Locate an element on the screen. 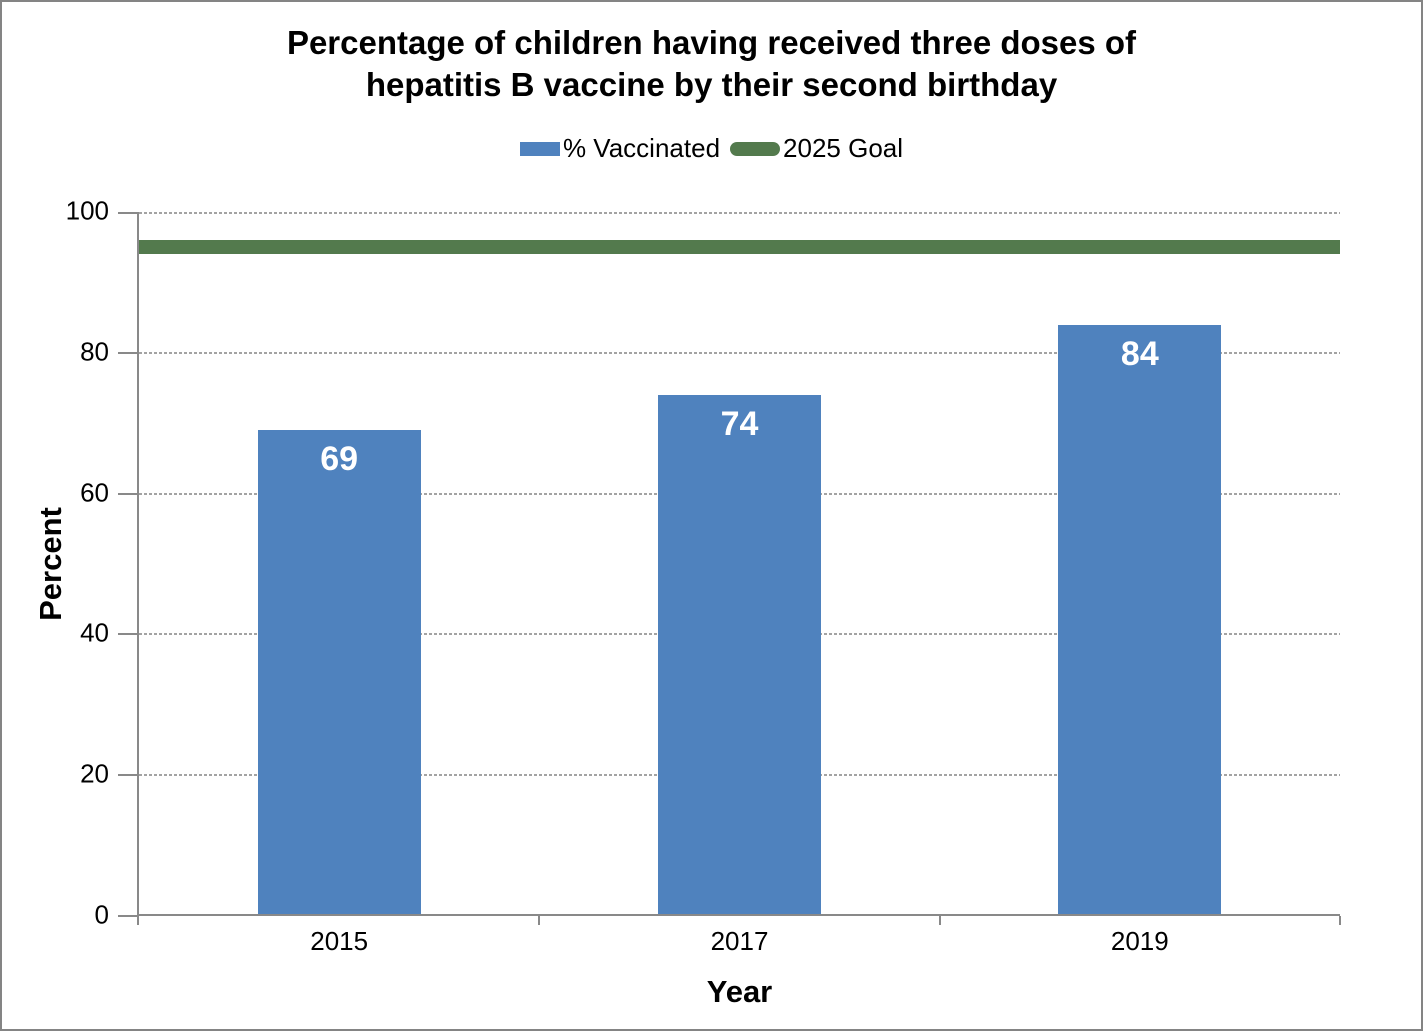  x-axis-line is located at coordinates (738, 915).